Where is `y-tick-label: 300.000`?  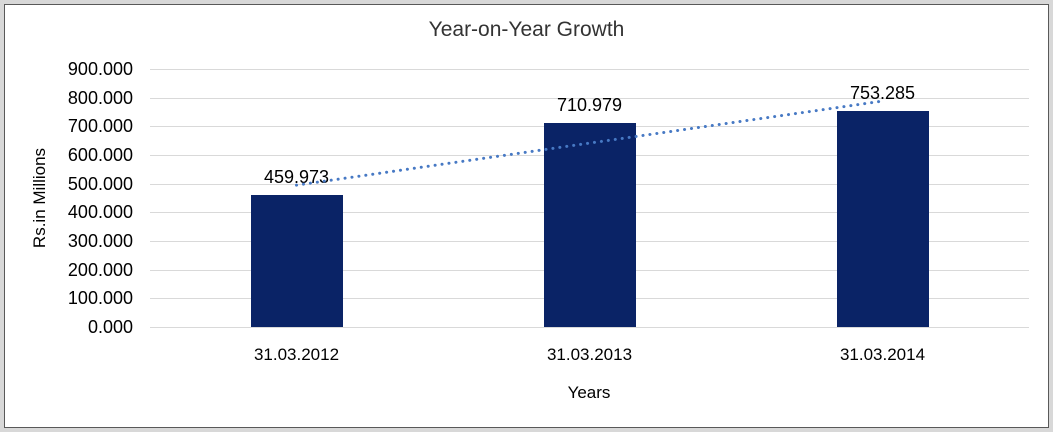 y-tick-label: 300.000 is located at coordinates (100, 241).